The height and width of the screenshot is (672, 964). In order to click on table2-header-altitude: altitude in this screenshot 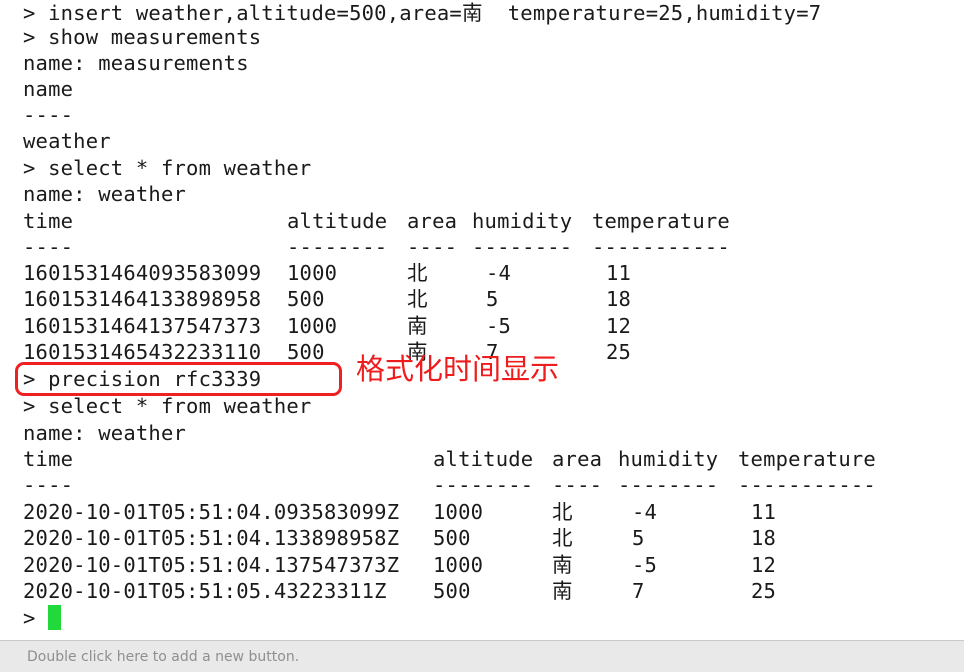, I will do `click(483, 459)`.